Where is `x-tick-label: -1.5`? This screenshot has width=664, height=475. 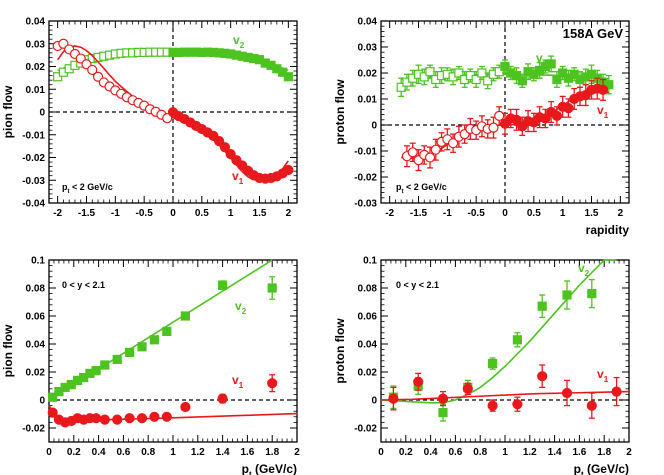
x-tick-label: -1.5 is located at coordinates (419, 213).